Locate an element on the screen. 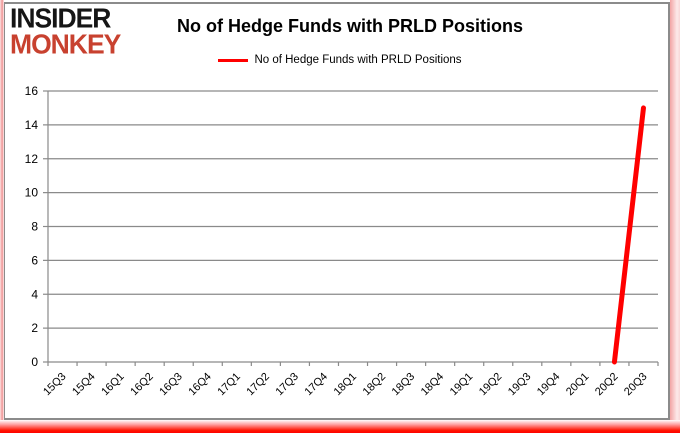 Image resolution: width=680 pixels, height=433 pixels. svg-text: 16 is located at coordinates (32, 91).